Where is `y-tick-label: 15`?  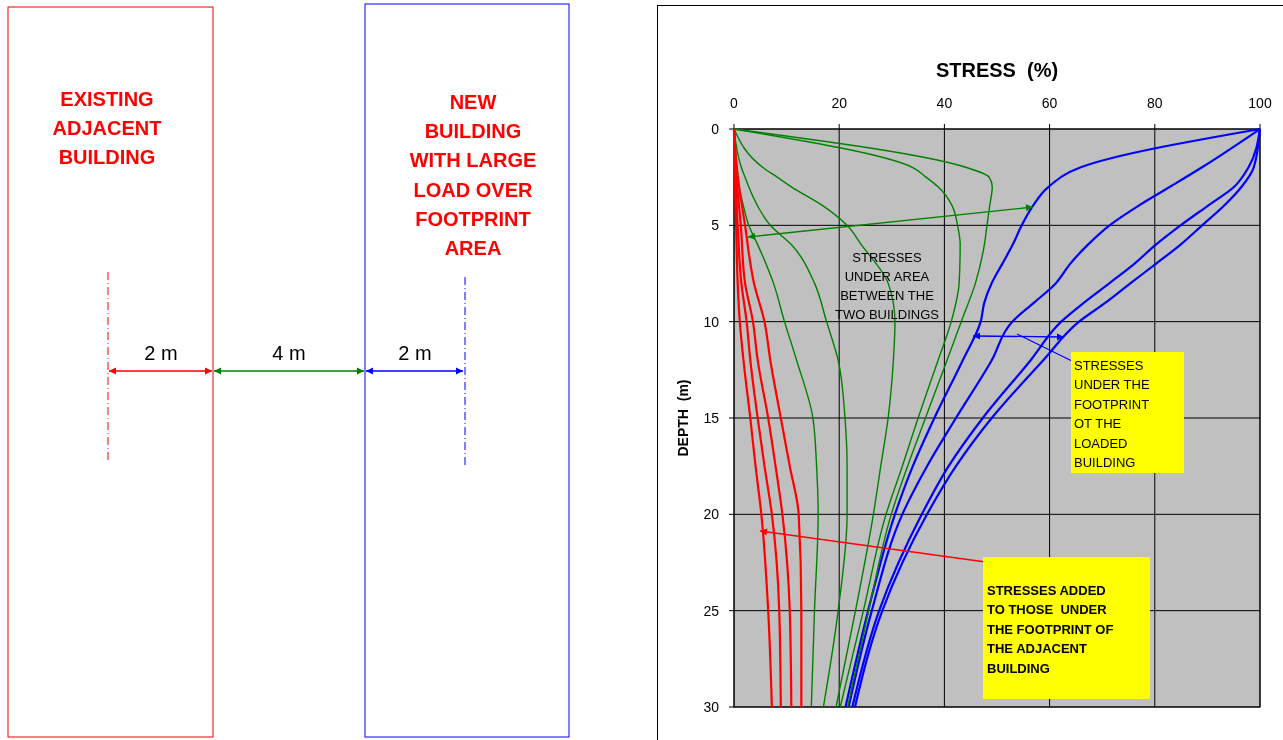
y-tick-label: 15 is located at coordinates (711, 418).